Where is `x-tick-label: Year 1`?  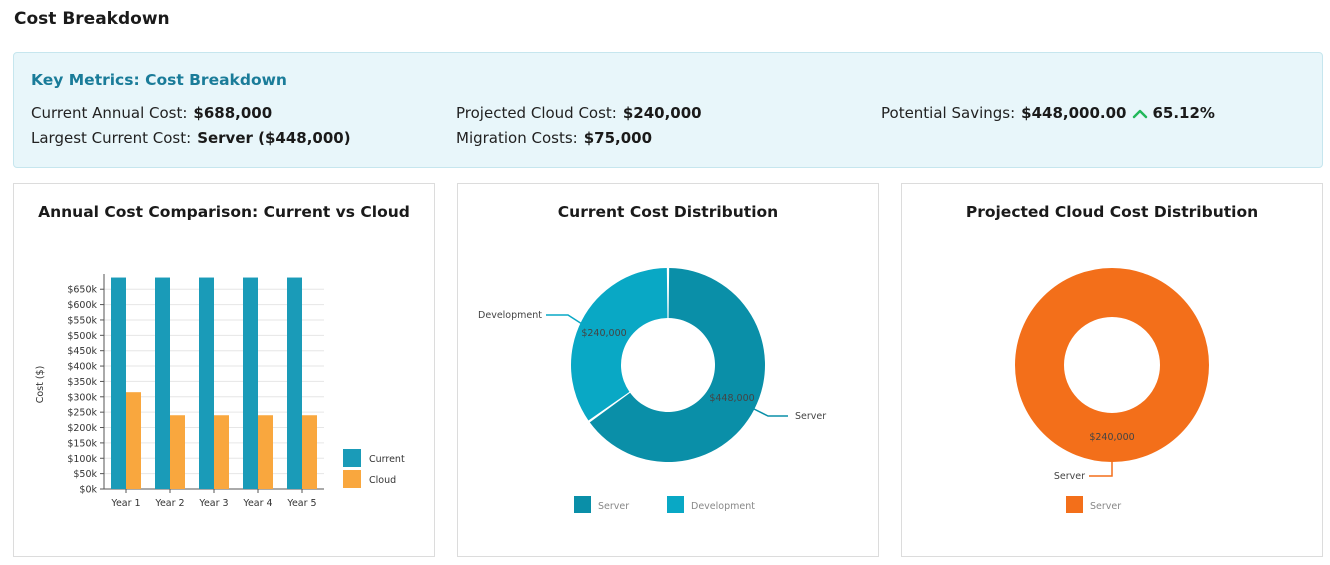 x-tick-label: Year 1 is located at coordinates (125, 503).